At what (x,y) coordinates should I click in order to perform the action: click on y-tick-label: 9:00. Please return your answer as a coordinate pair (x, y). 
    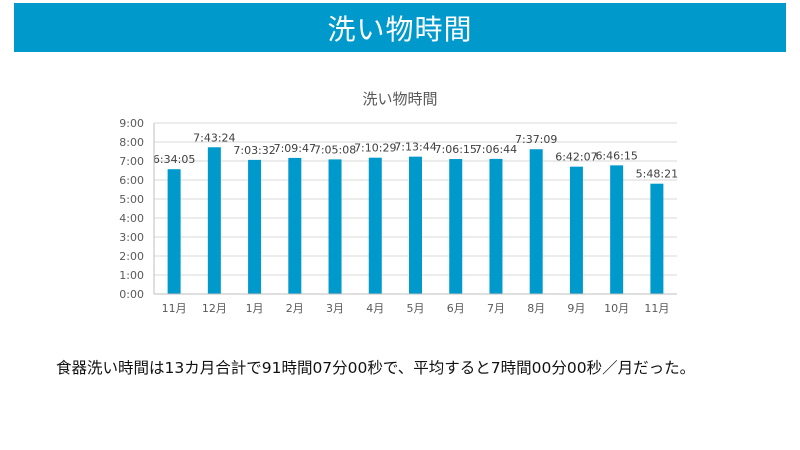
    Looking at the image, I should click on (131, 123).